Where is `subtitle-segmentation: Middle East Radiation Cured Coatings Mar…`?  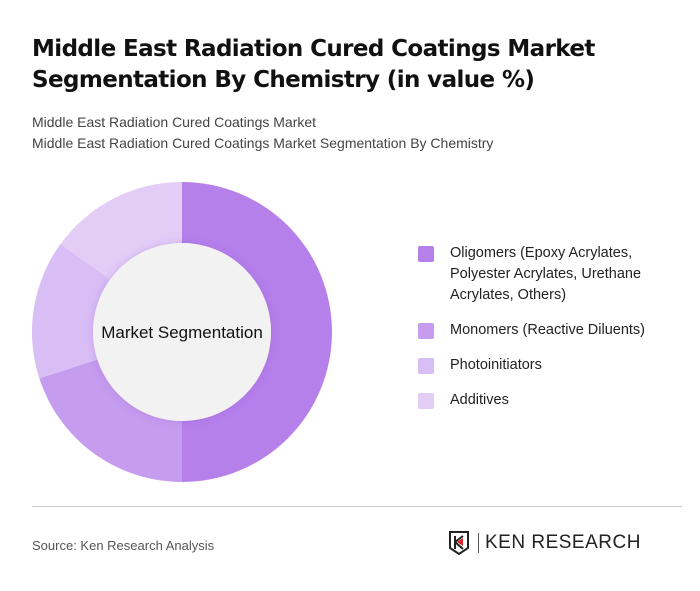 subtitle-segmentation: Middle East Radiation Cured Coatings Mar… is located at coordinates (263, 143).